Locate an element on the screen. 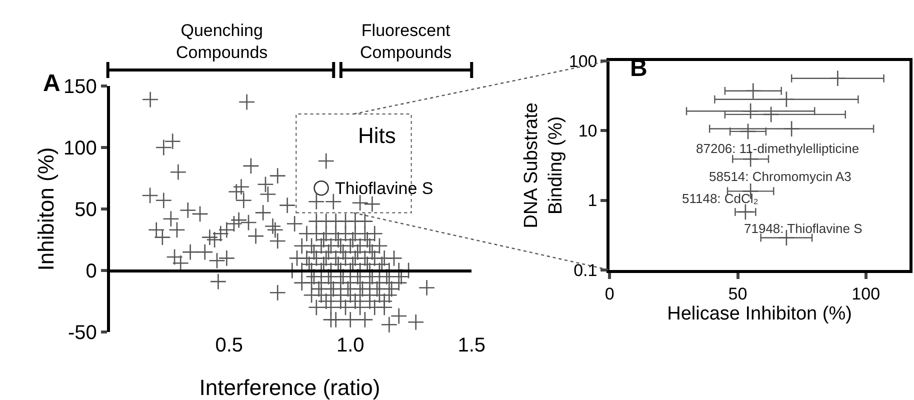  y-tick-label: 150 is located at coordinates (80, 87).